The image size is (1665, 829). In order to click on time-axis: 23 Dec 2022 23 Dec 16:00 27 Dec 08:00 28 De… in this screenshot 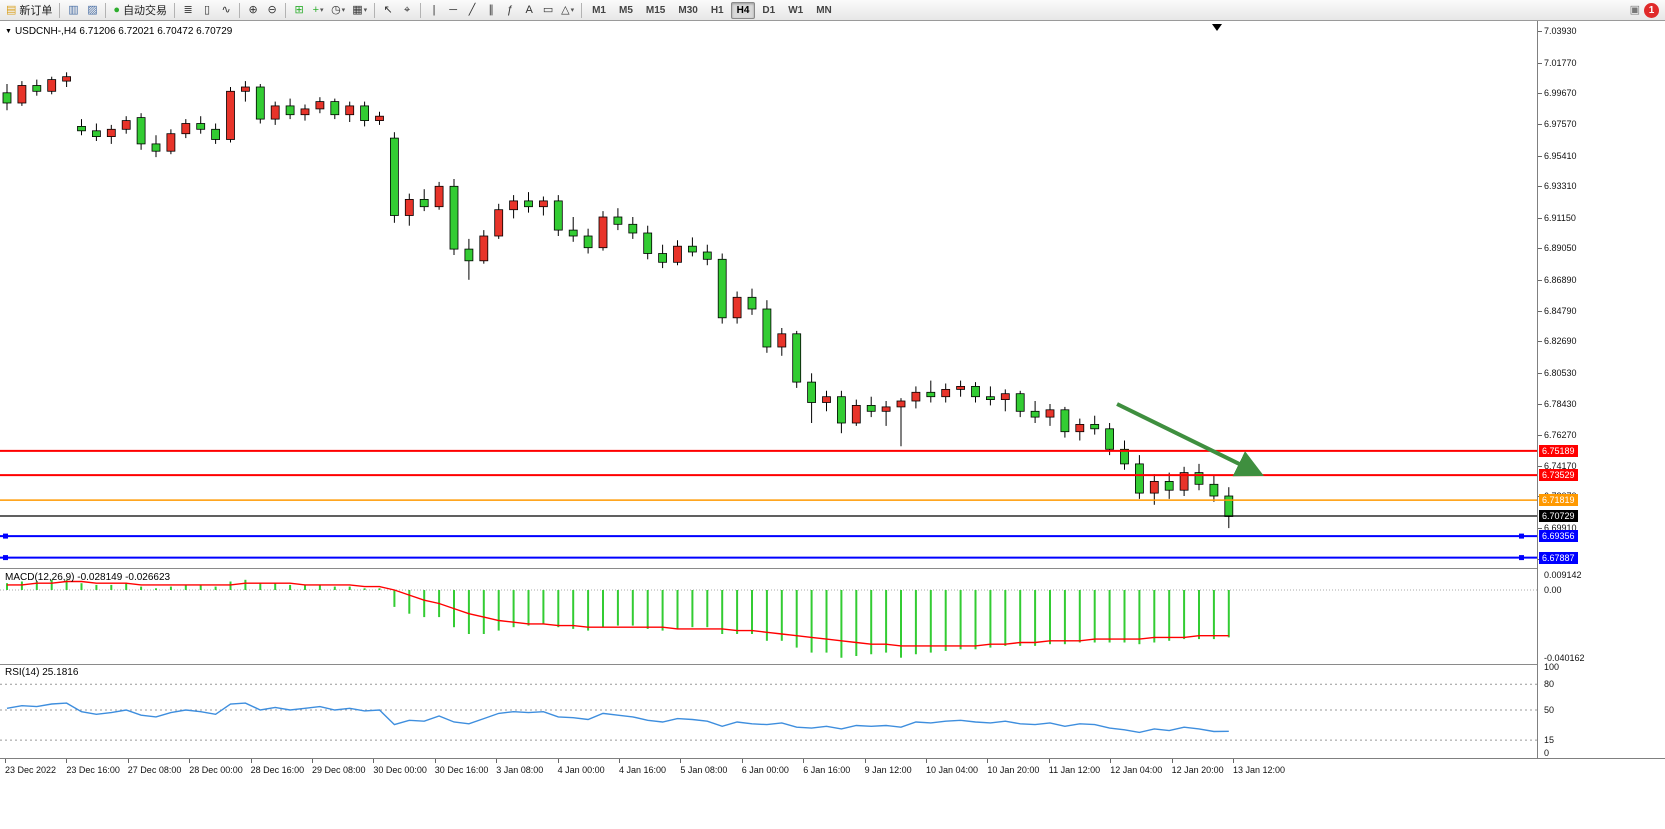, I will do `click(832, 769)`.